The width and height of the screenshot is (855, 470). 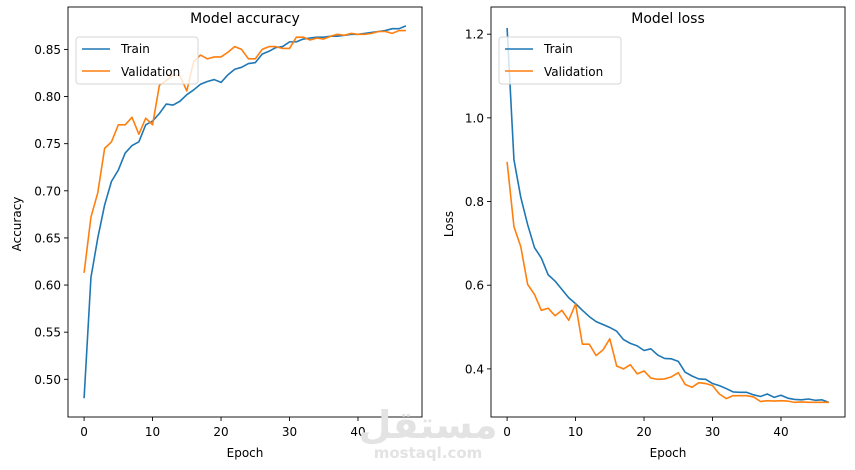 What do you see at coordinates (474, 286) in the screenshot?
I see `loss-y-tick-label: 0.6` at bounding box center [474, 286].